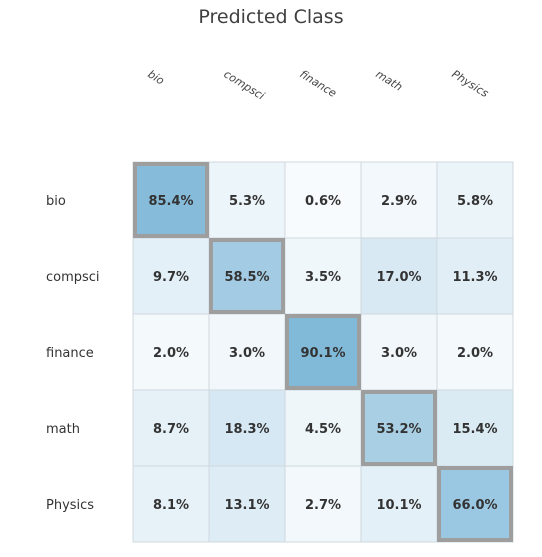 Image resolution: width=542 pixels, height=557 pixels. Describe the element at coordinates (70, 505) in the screenshot. I see `row-label: Physics` at that location.